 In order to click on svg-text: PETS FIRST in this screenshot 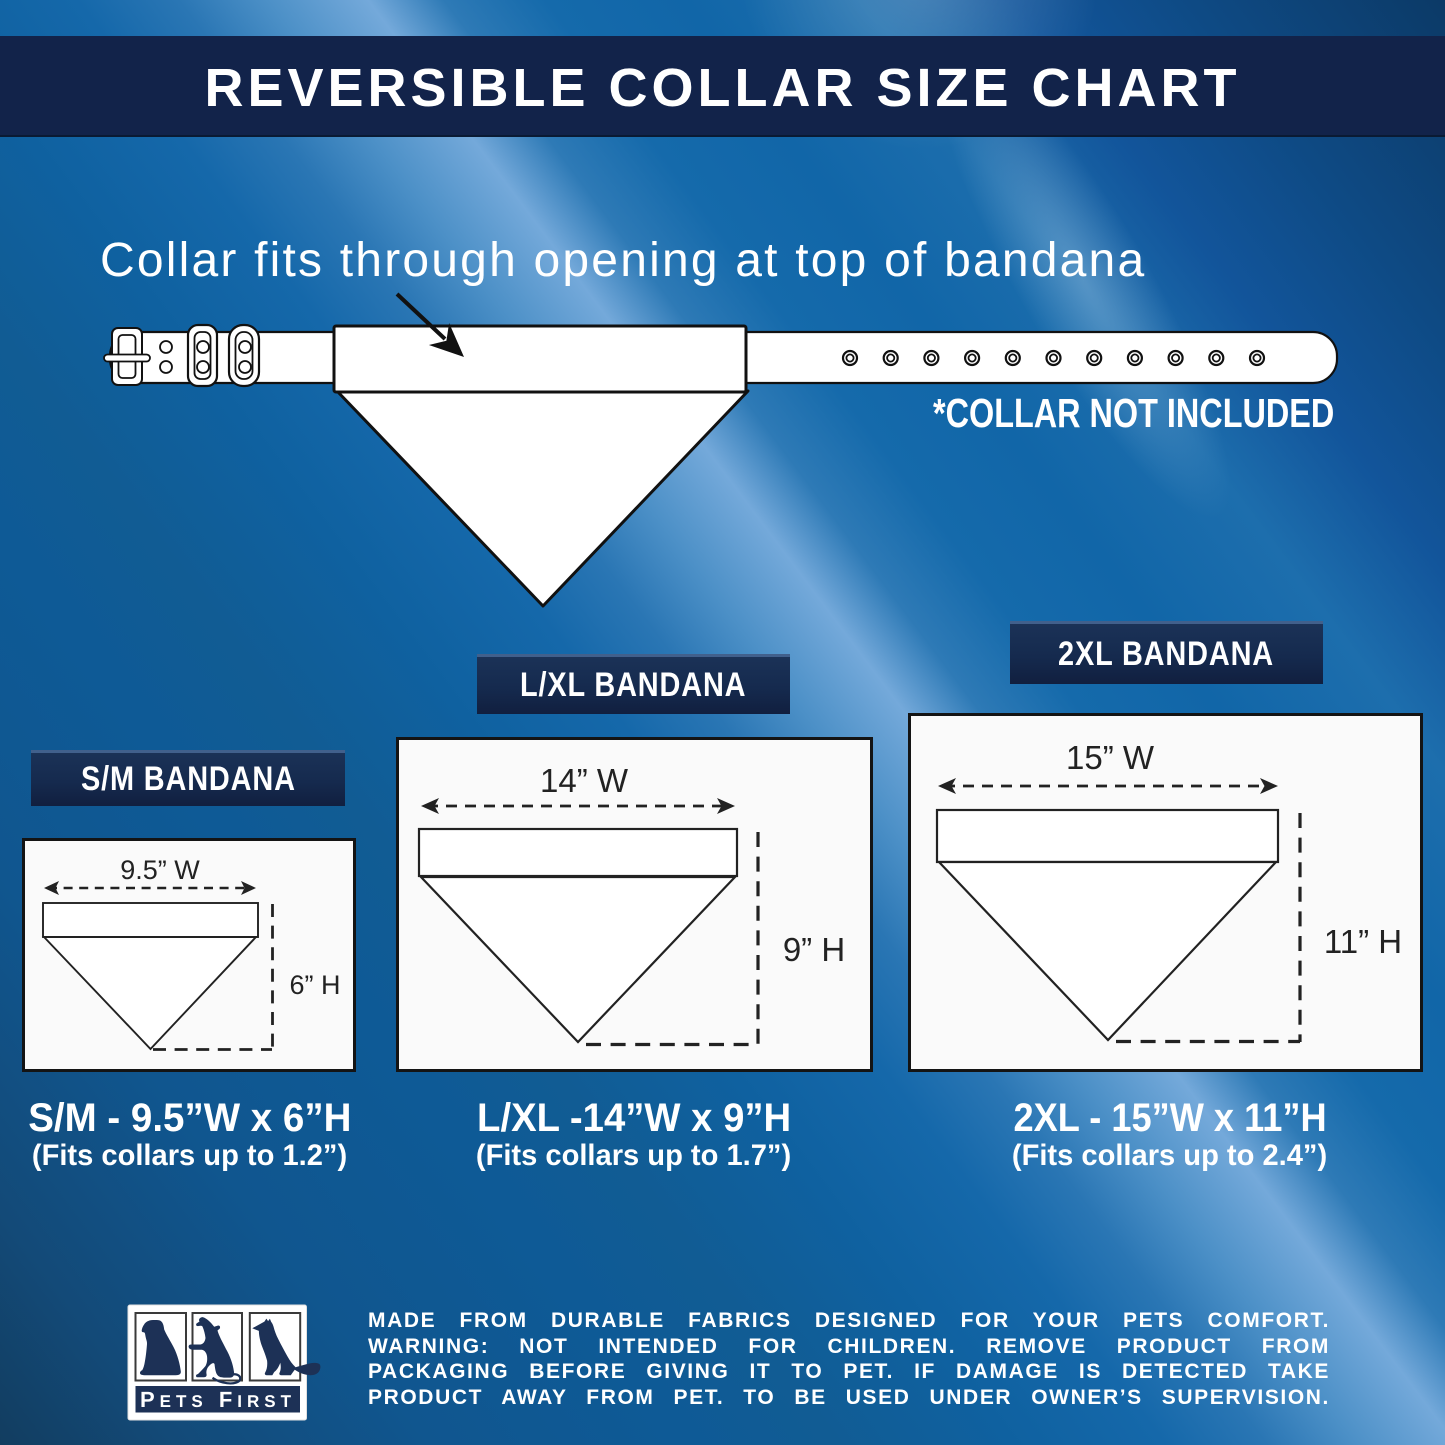, I will do `click(218, 1399)`.